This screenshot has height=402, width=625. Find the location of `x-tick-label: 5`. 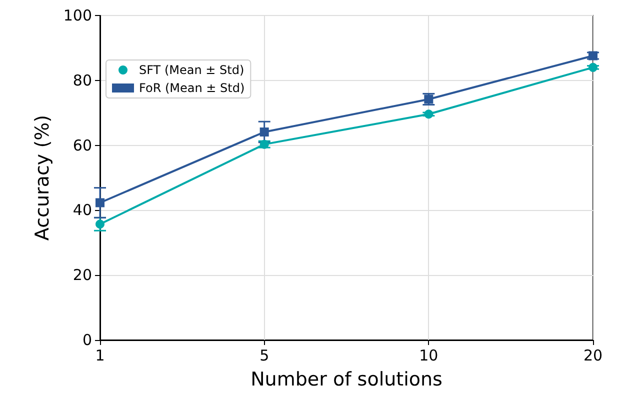

x-tick-label: 5 is located at coordinates (265, 355).